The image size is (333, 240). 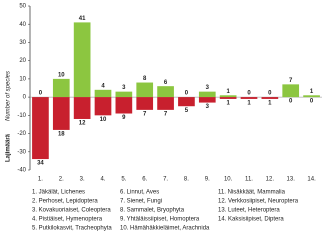 What do you see at coordinates (144, 180) in the screenshot?
I see `x-tick-label: 6.` at bounding box center [144, 180].